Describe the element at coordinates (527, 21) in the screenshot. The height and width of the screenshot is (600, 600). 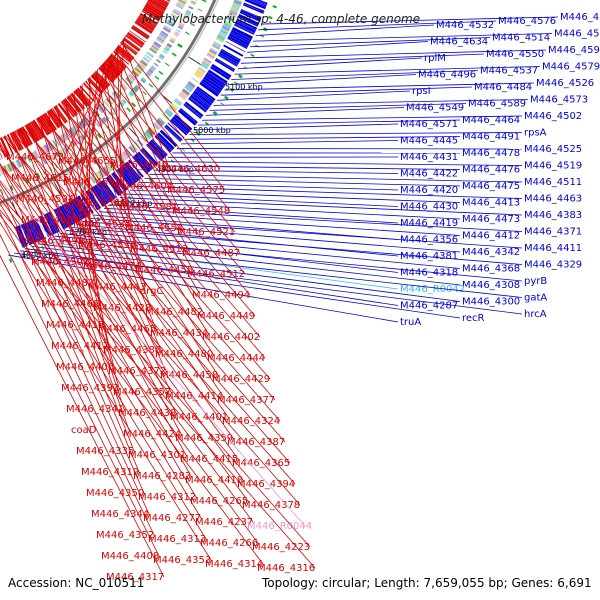
I see `gene-label: M446_4576` at that location.